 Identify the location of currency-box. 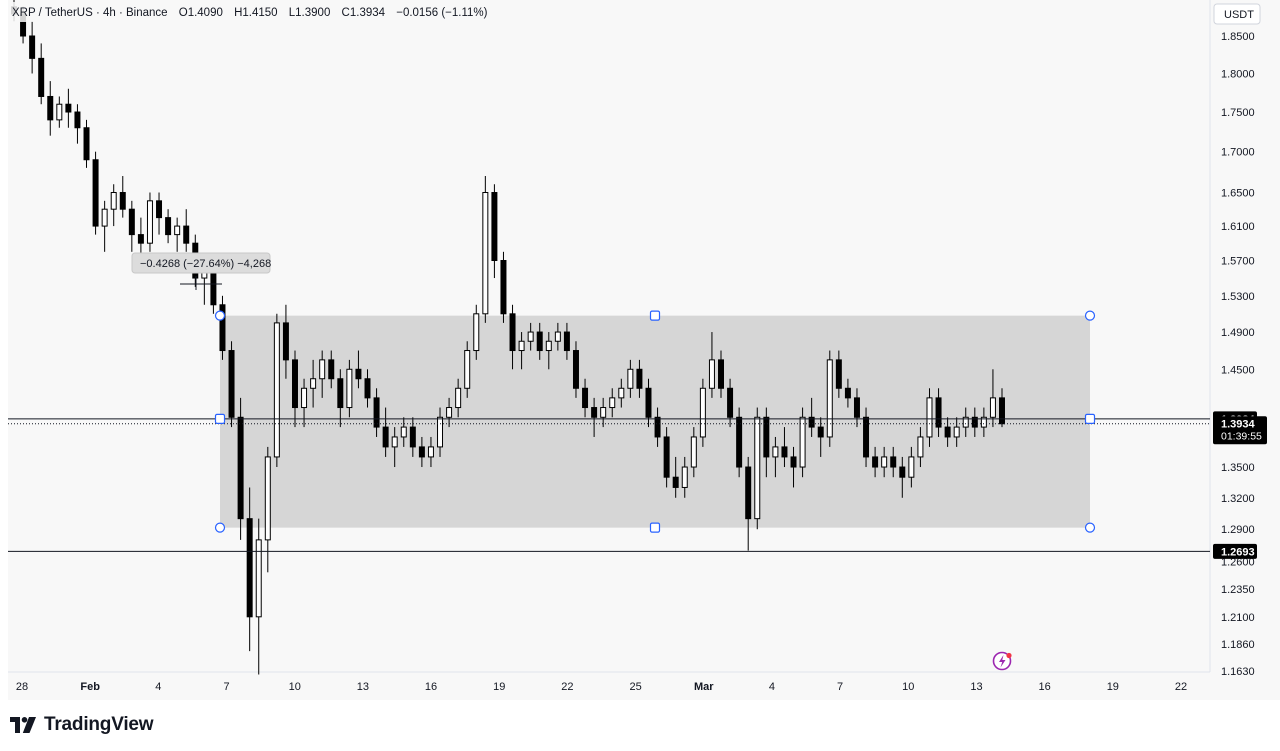
(1237, 14).